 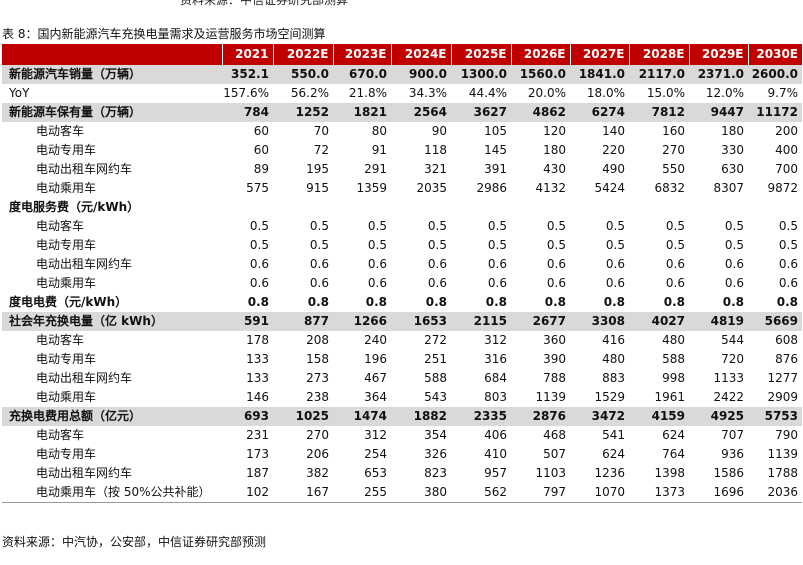 What do you see at coordinates (402, 264) in the screenshot?
I see `table-row: 电动出租车网约车 0.6 0.6 0.6 0.6 0.6 0.6 0.6 0.6 0.6 0.6` at bounding box center [402, 264].